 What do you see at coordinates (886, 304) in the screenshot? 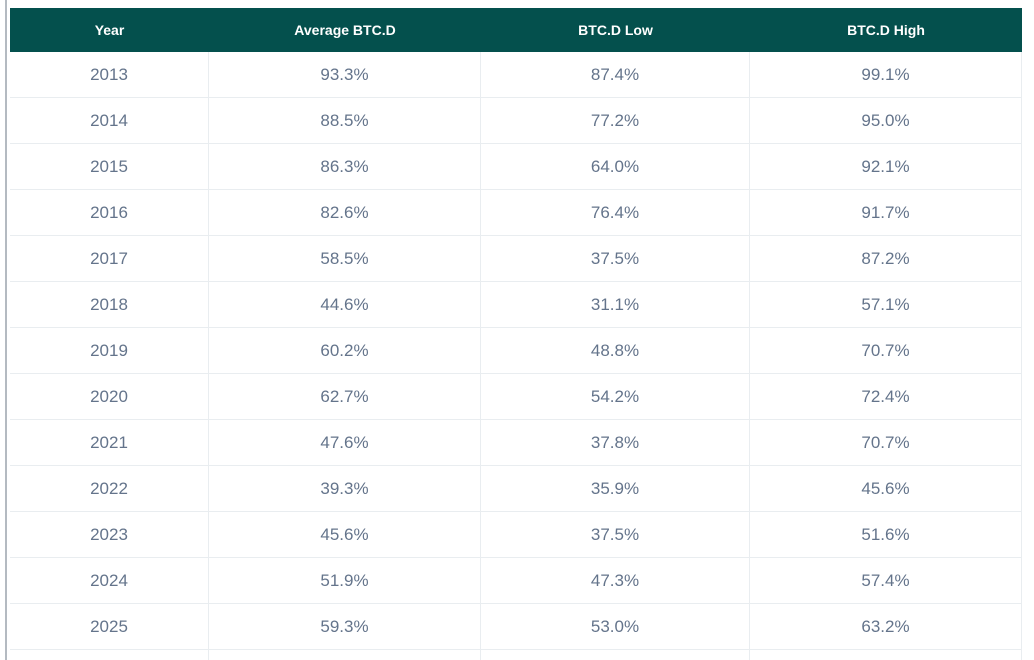
I see `value-cell: 57.1%` at bounding box center [886, 304].